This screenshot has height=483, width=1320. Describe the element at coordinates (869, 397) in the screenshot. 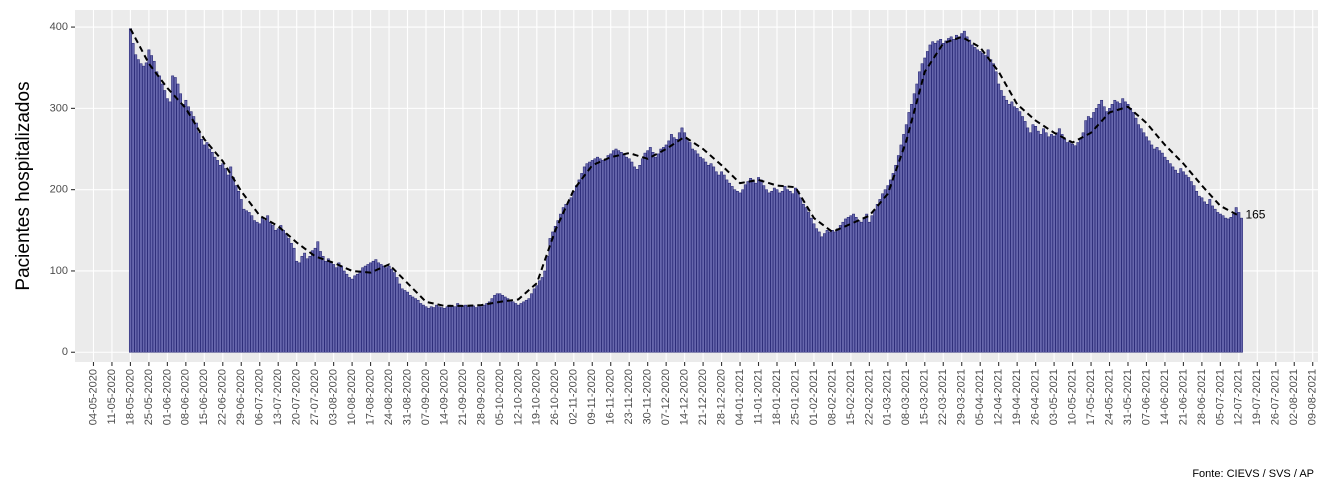

I see `x-tick-label: 22-02-2021` at that location.